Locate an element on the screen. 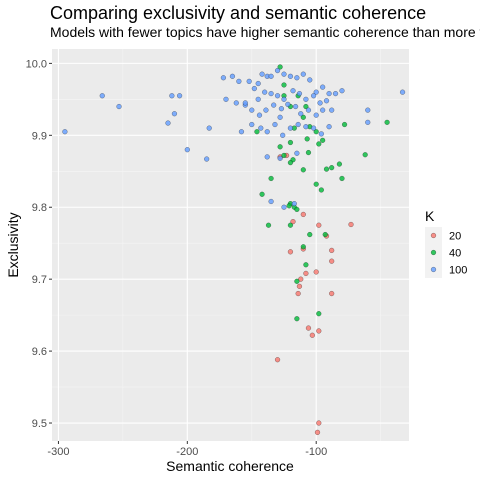 Image resolution: width=480 pixels, height=480 pixels. x-tick-label: -100 is located at coordinates (316, 452).